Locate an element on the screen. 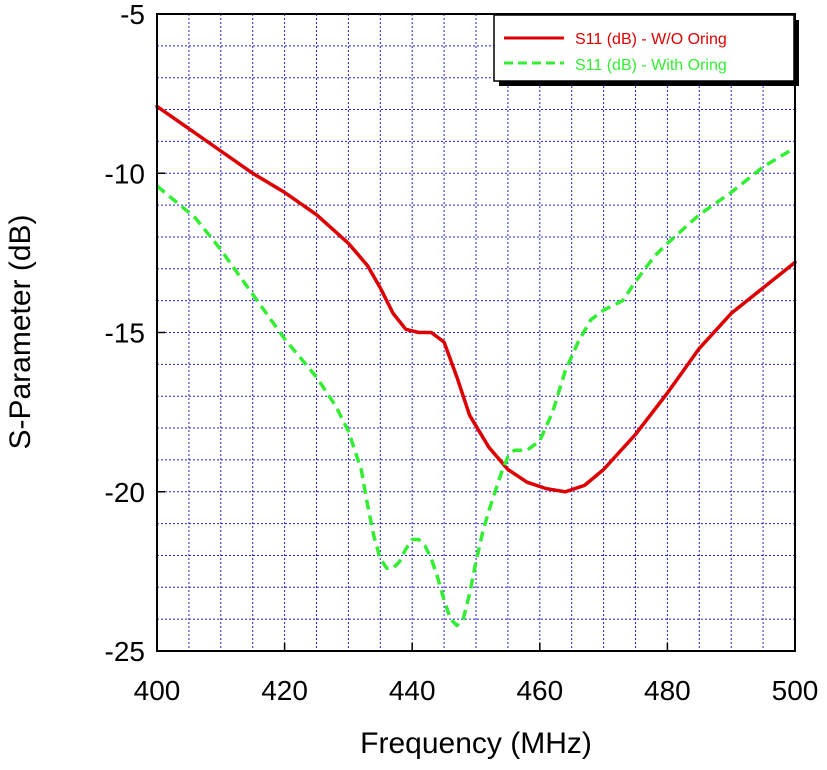 The height and width of the screenshot is (770, 827). legend-box is located at coordinates (644, 48).